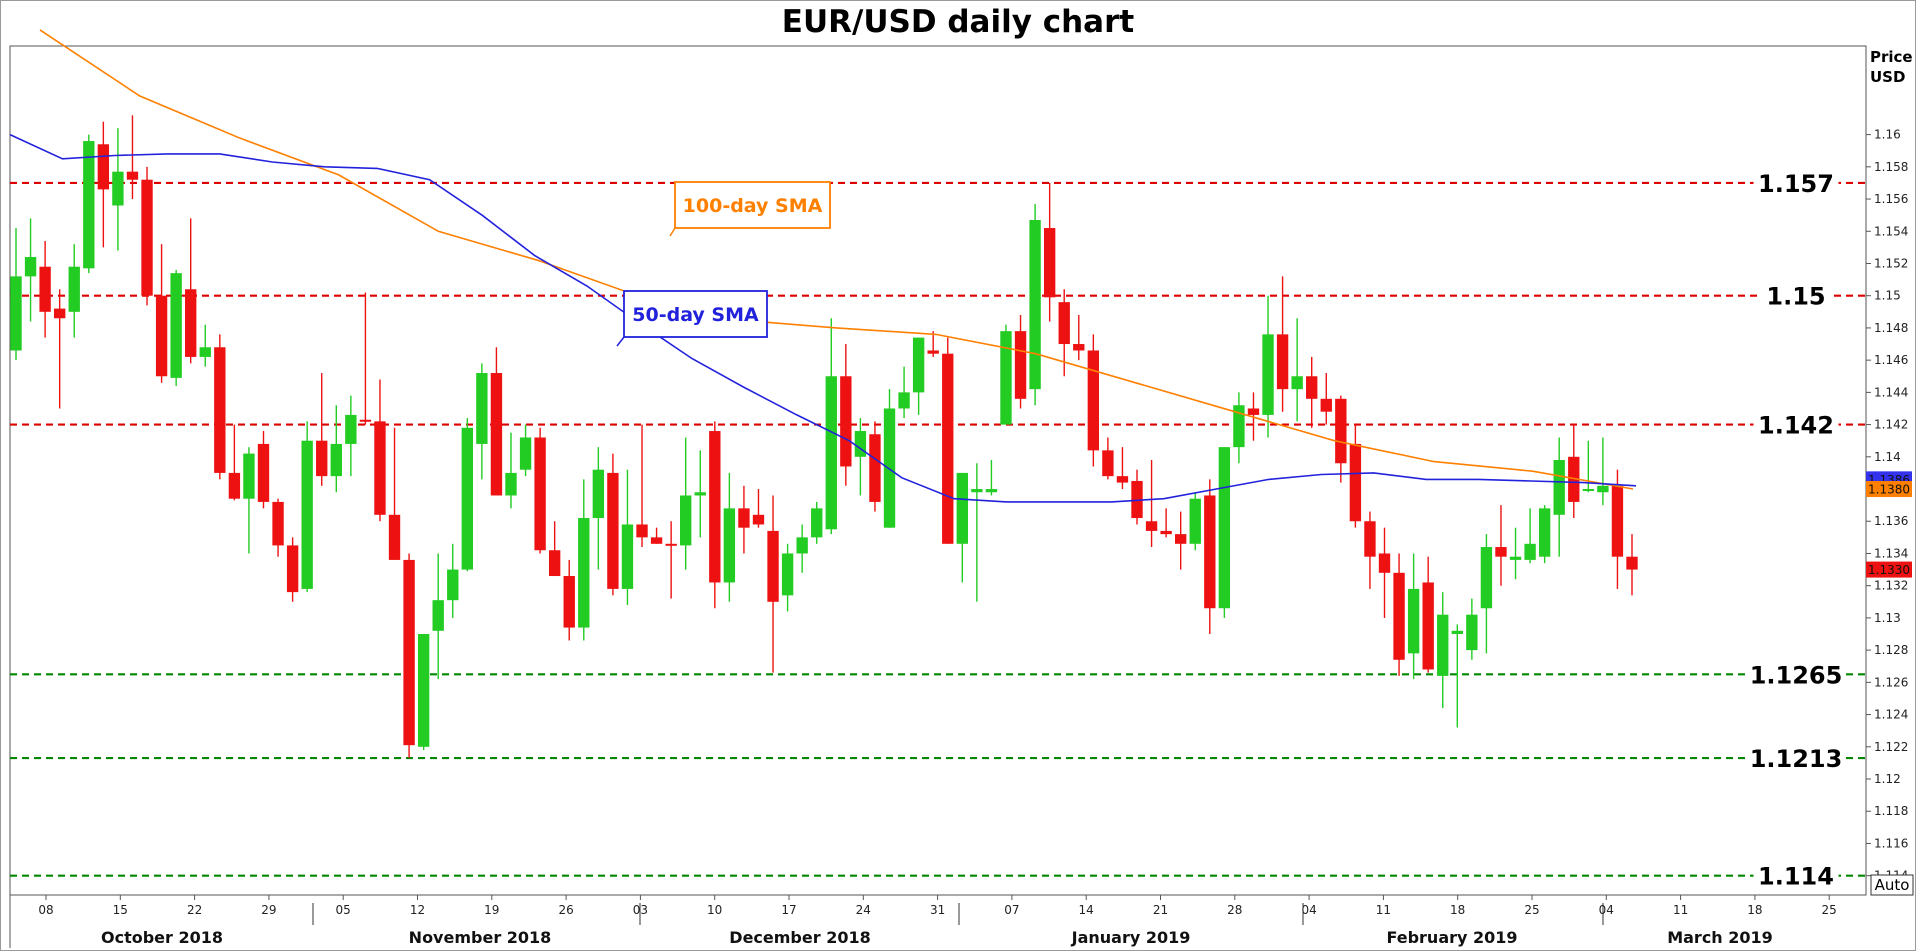 Image resolution: width=1916 pixels, height=951 pixels. Describe the element at coordinates (120, 910) in the screenshot. I see `x-tick-label: 15` at that location.